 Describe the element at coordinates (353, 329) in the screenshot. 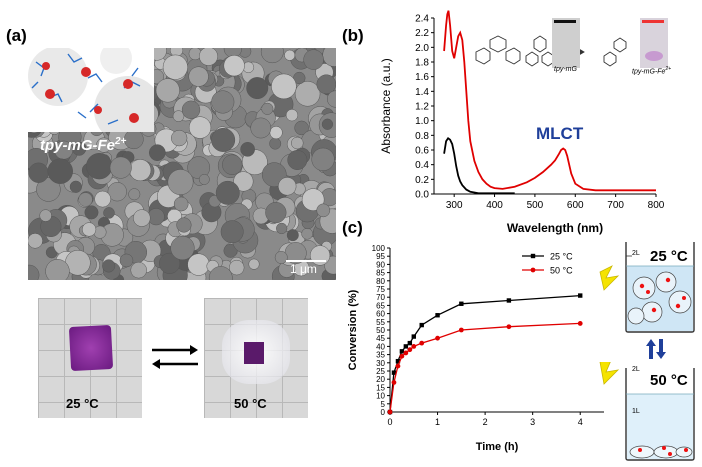

I see `y-axis-title: Conversion (%)` at that location.